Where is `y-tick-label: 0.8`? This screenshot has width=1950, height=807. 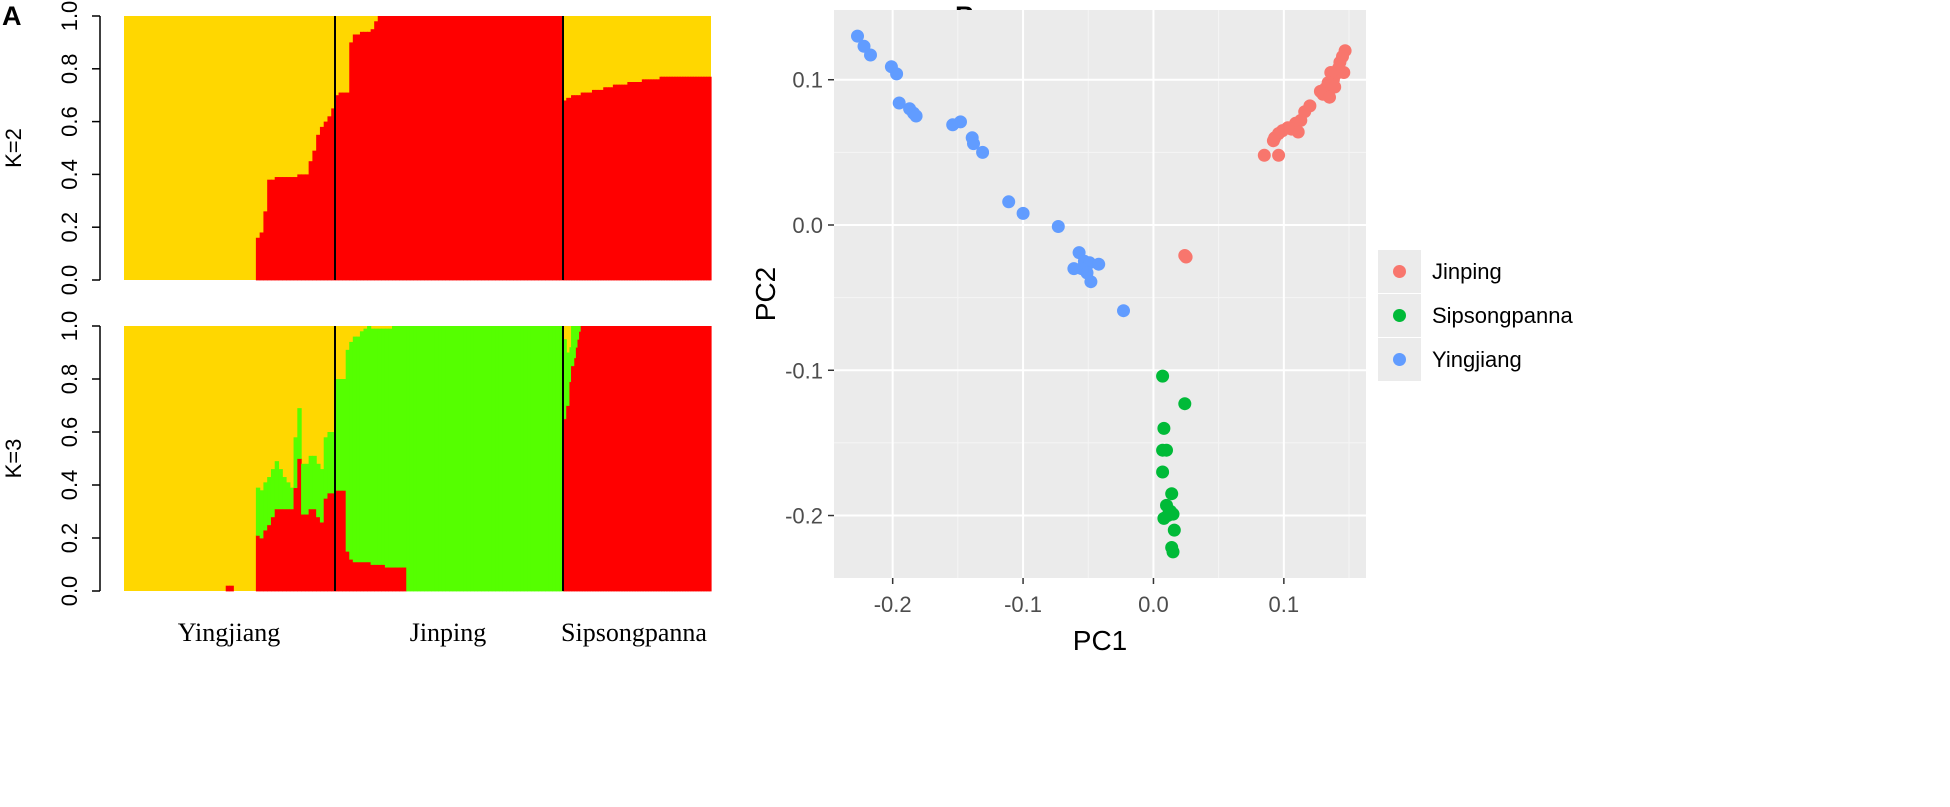 y-tick-label: 0.8 is located at coordinates (69, 379).